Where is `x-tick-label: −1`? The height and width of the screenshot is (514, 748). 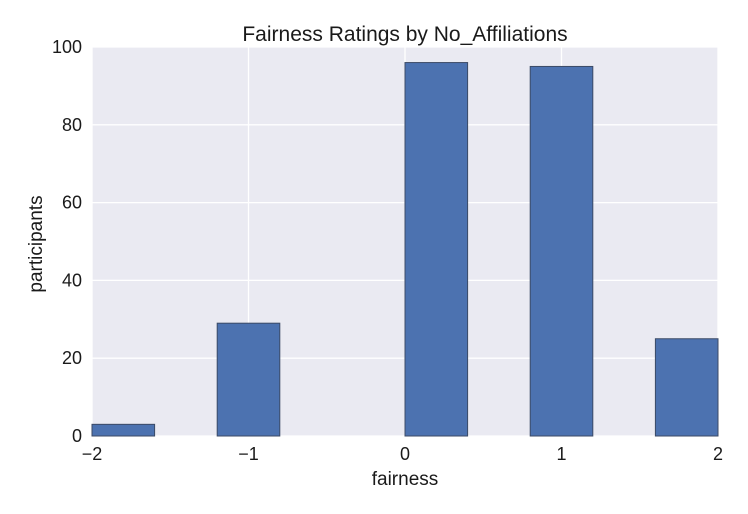 x-tick-label: −1 is located at coordinates (248, 454).